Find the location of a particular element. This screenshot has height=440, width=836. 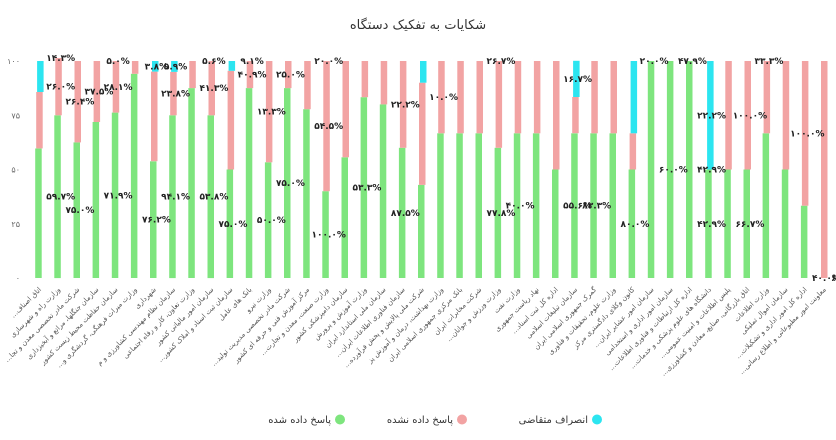

data-label: ۵۹.۷% is located at coordinates (60, 198).